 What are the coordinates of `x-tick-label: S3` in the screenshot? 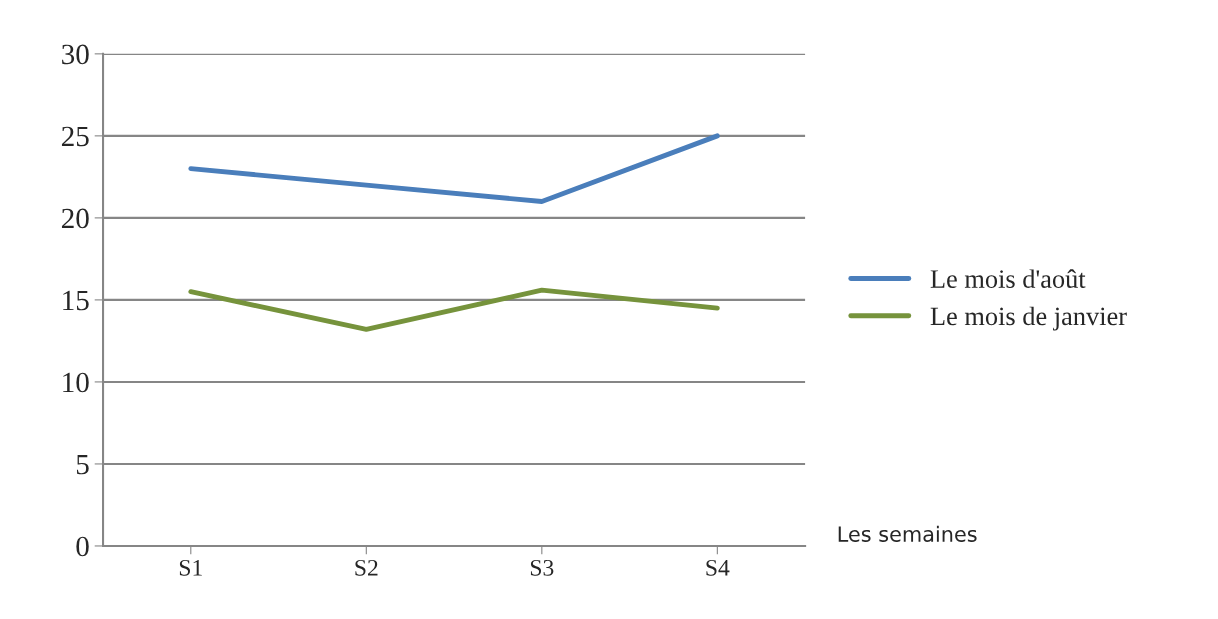 It's located at (542, 567).